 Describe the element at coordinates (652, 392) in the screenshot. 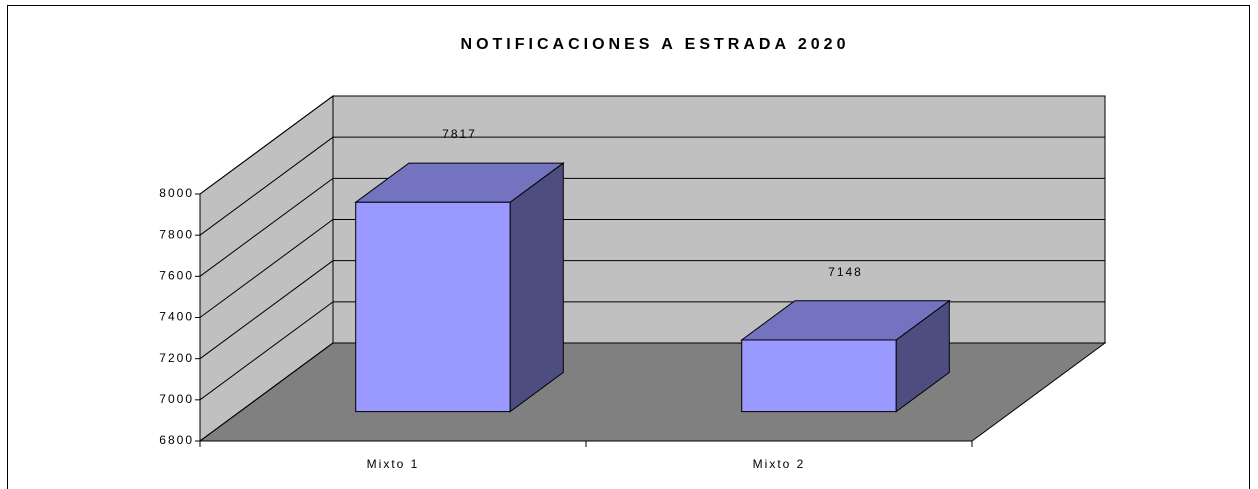

I see `floor` at that location.